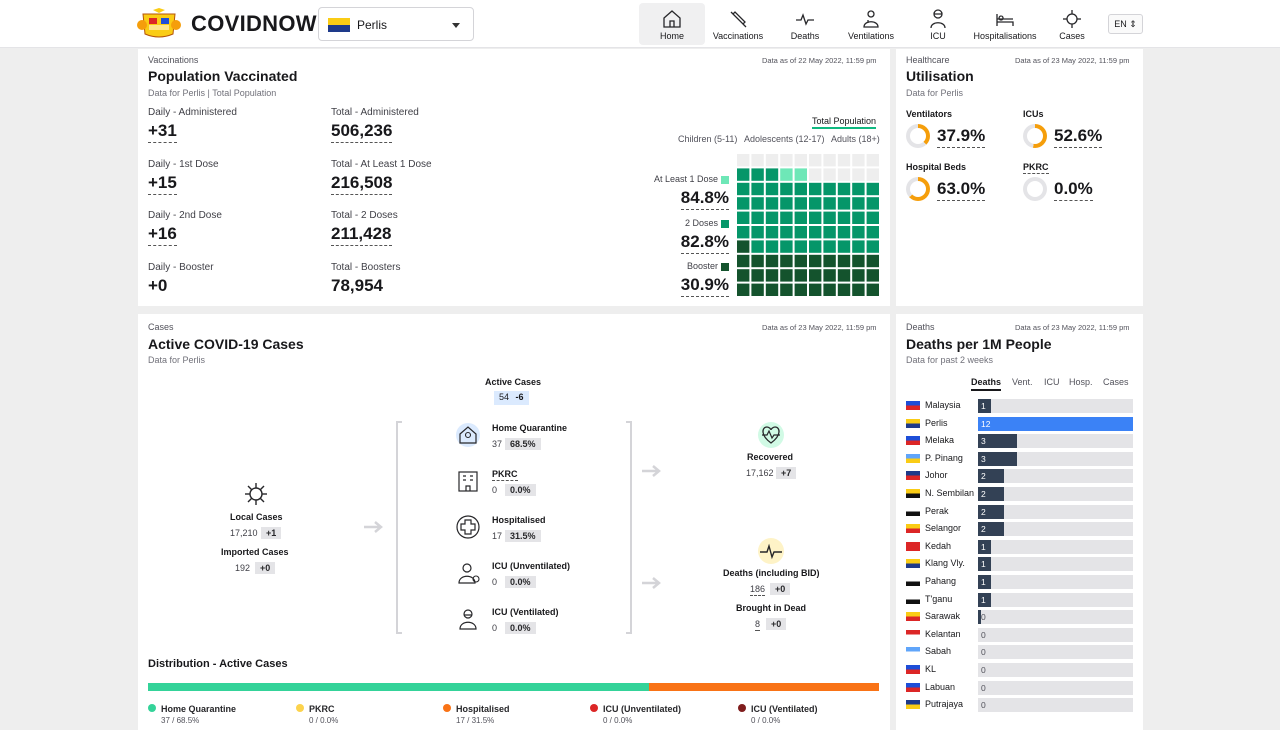 The height and width of the screenshot is (730, 1280). Describe the element at coordinates (396, 24) in the screenshot. I see `state-dropdown: Perlis` at that location.